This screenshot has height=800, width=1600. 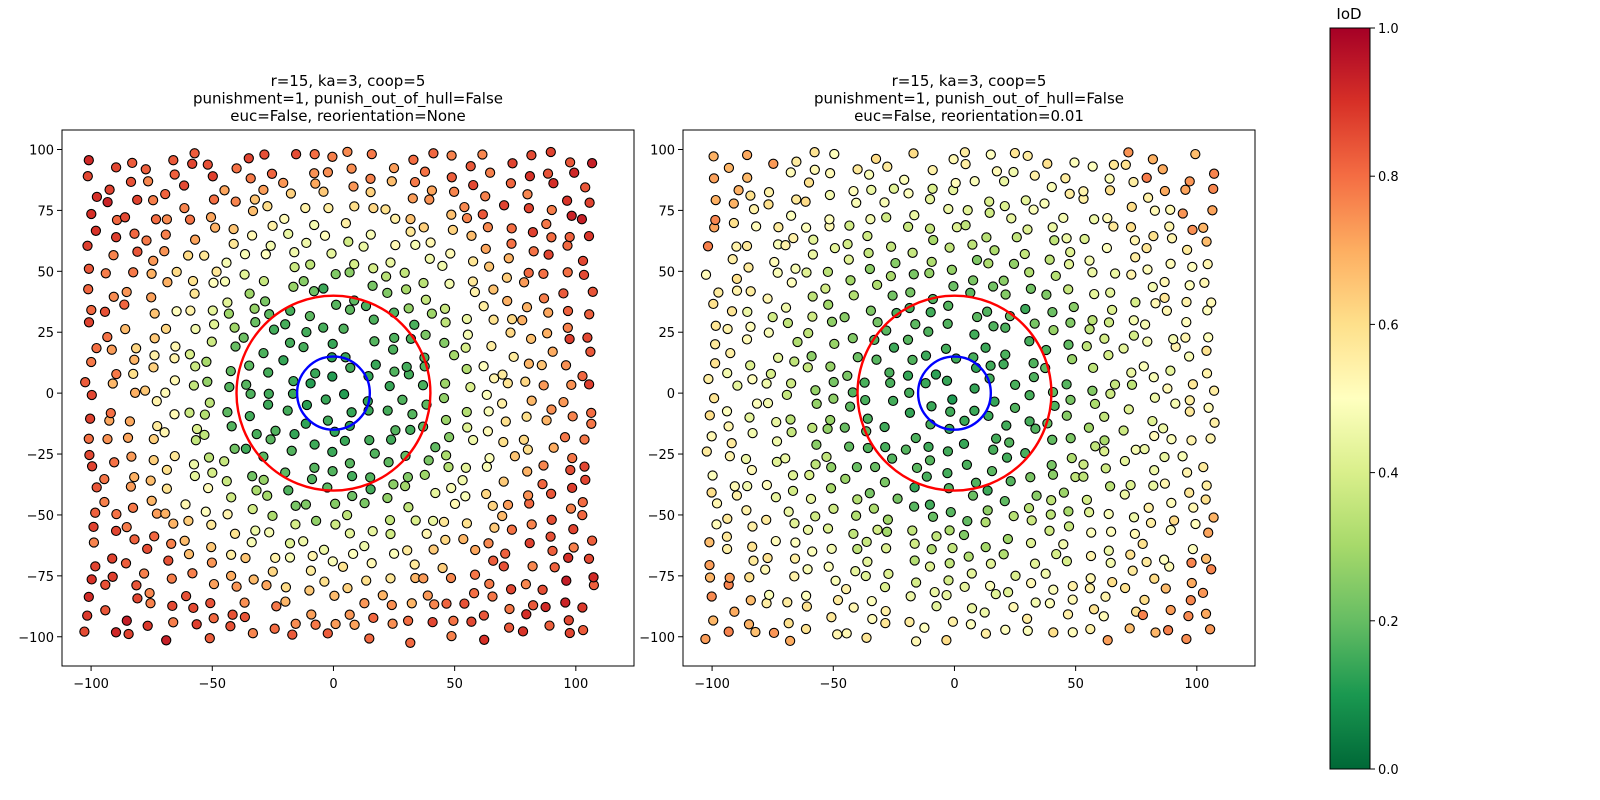 What do you see at coordinates (91, 684) in the screenshot?
I see `x-tick-label: −100` at bounding box center [91, 684].